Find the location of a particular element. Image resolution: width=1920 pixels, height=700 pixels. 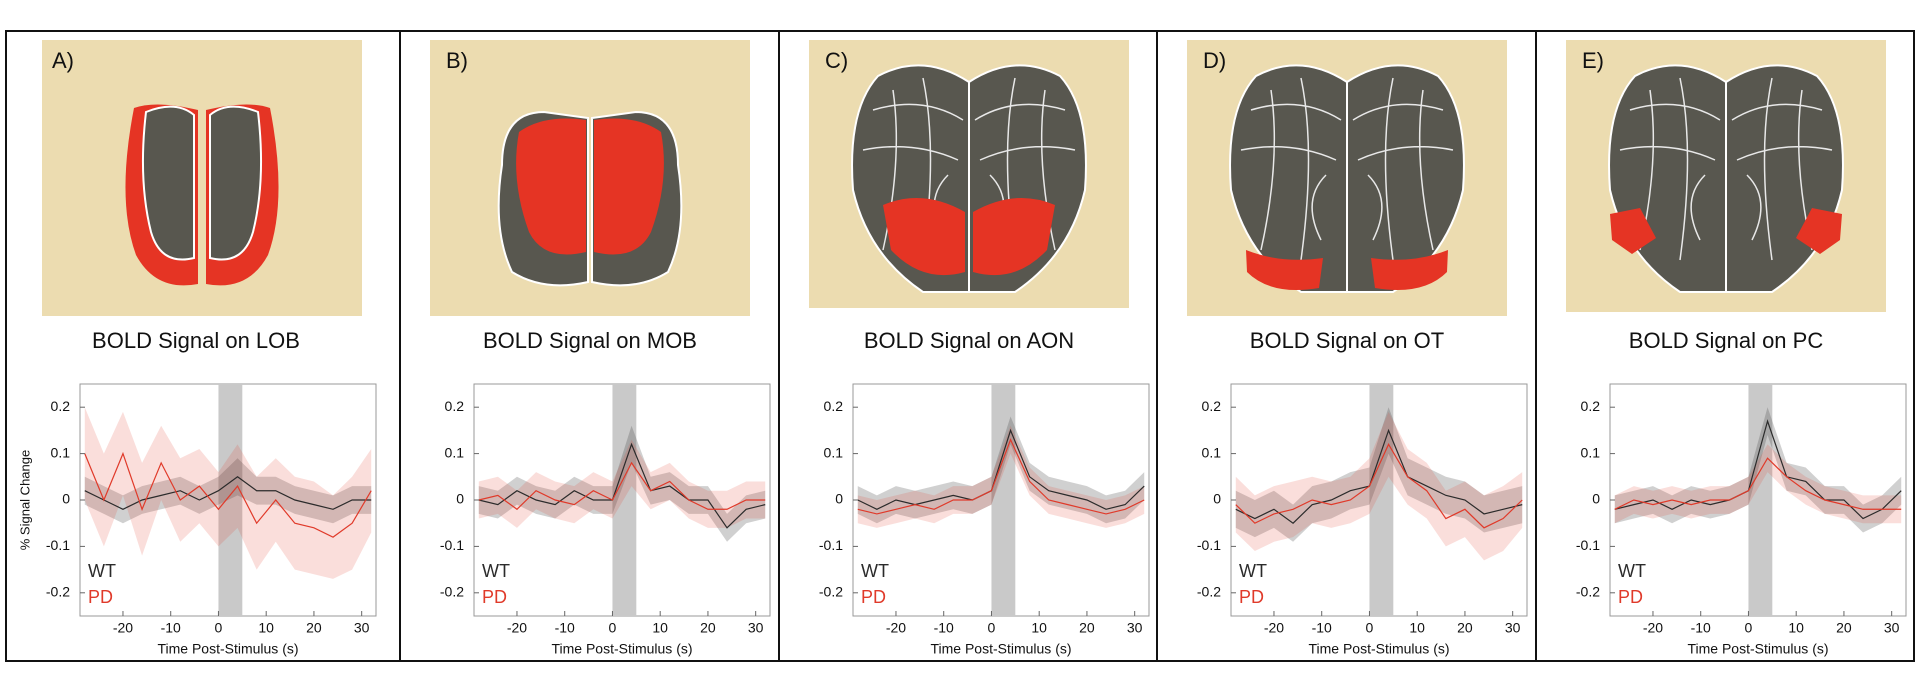

panel-label: C) is located at coordinates (836, 60).